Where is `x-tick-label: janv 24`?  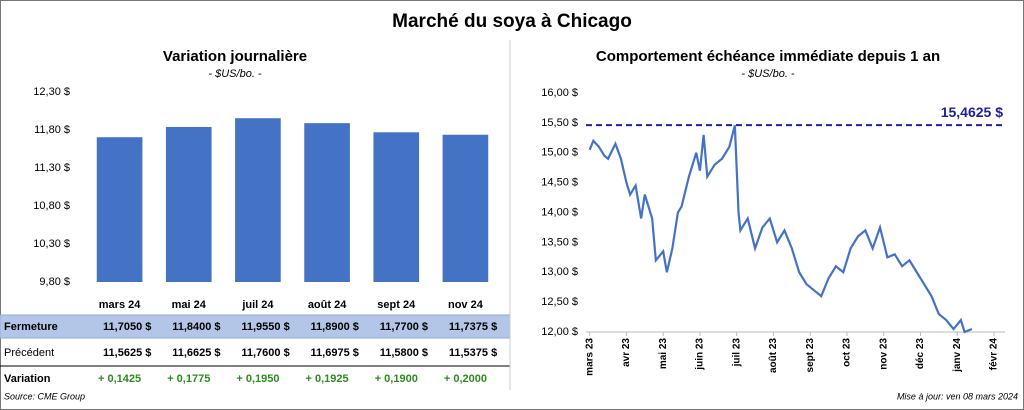
x-tick-label: janv 24 is located at coordinates (957, 355).